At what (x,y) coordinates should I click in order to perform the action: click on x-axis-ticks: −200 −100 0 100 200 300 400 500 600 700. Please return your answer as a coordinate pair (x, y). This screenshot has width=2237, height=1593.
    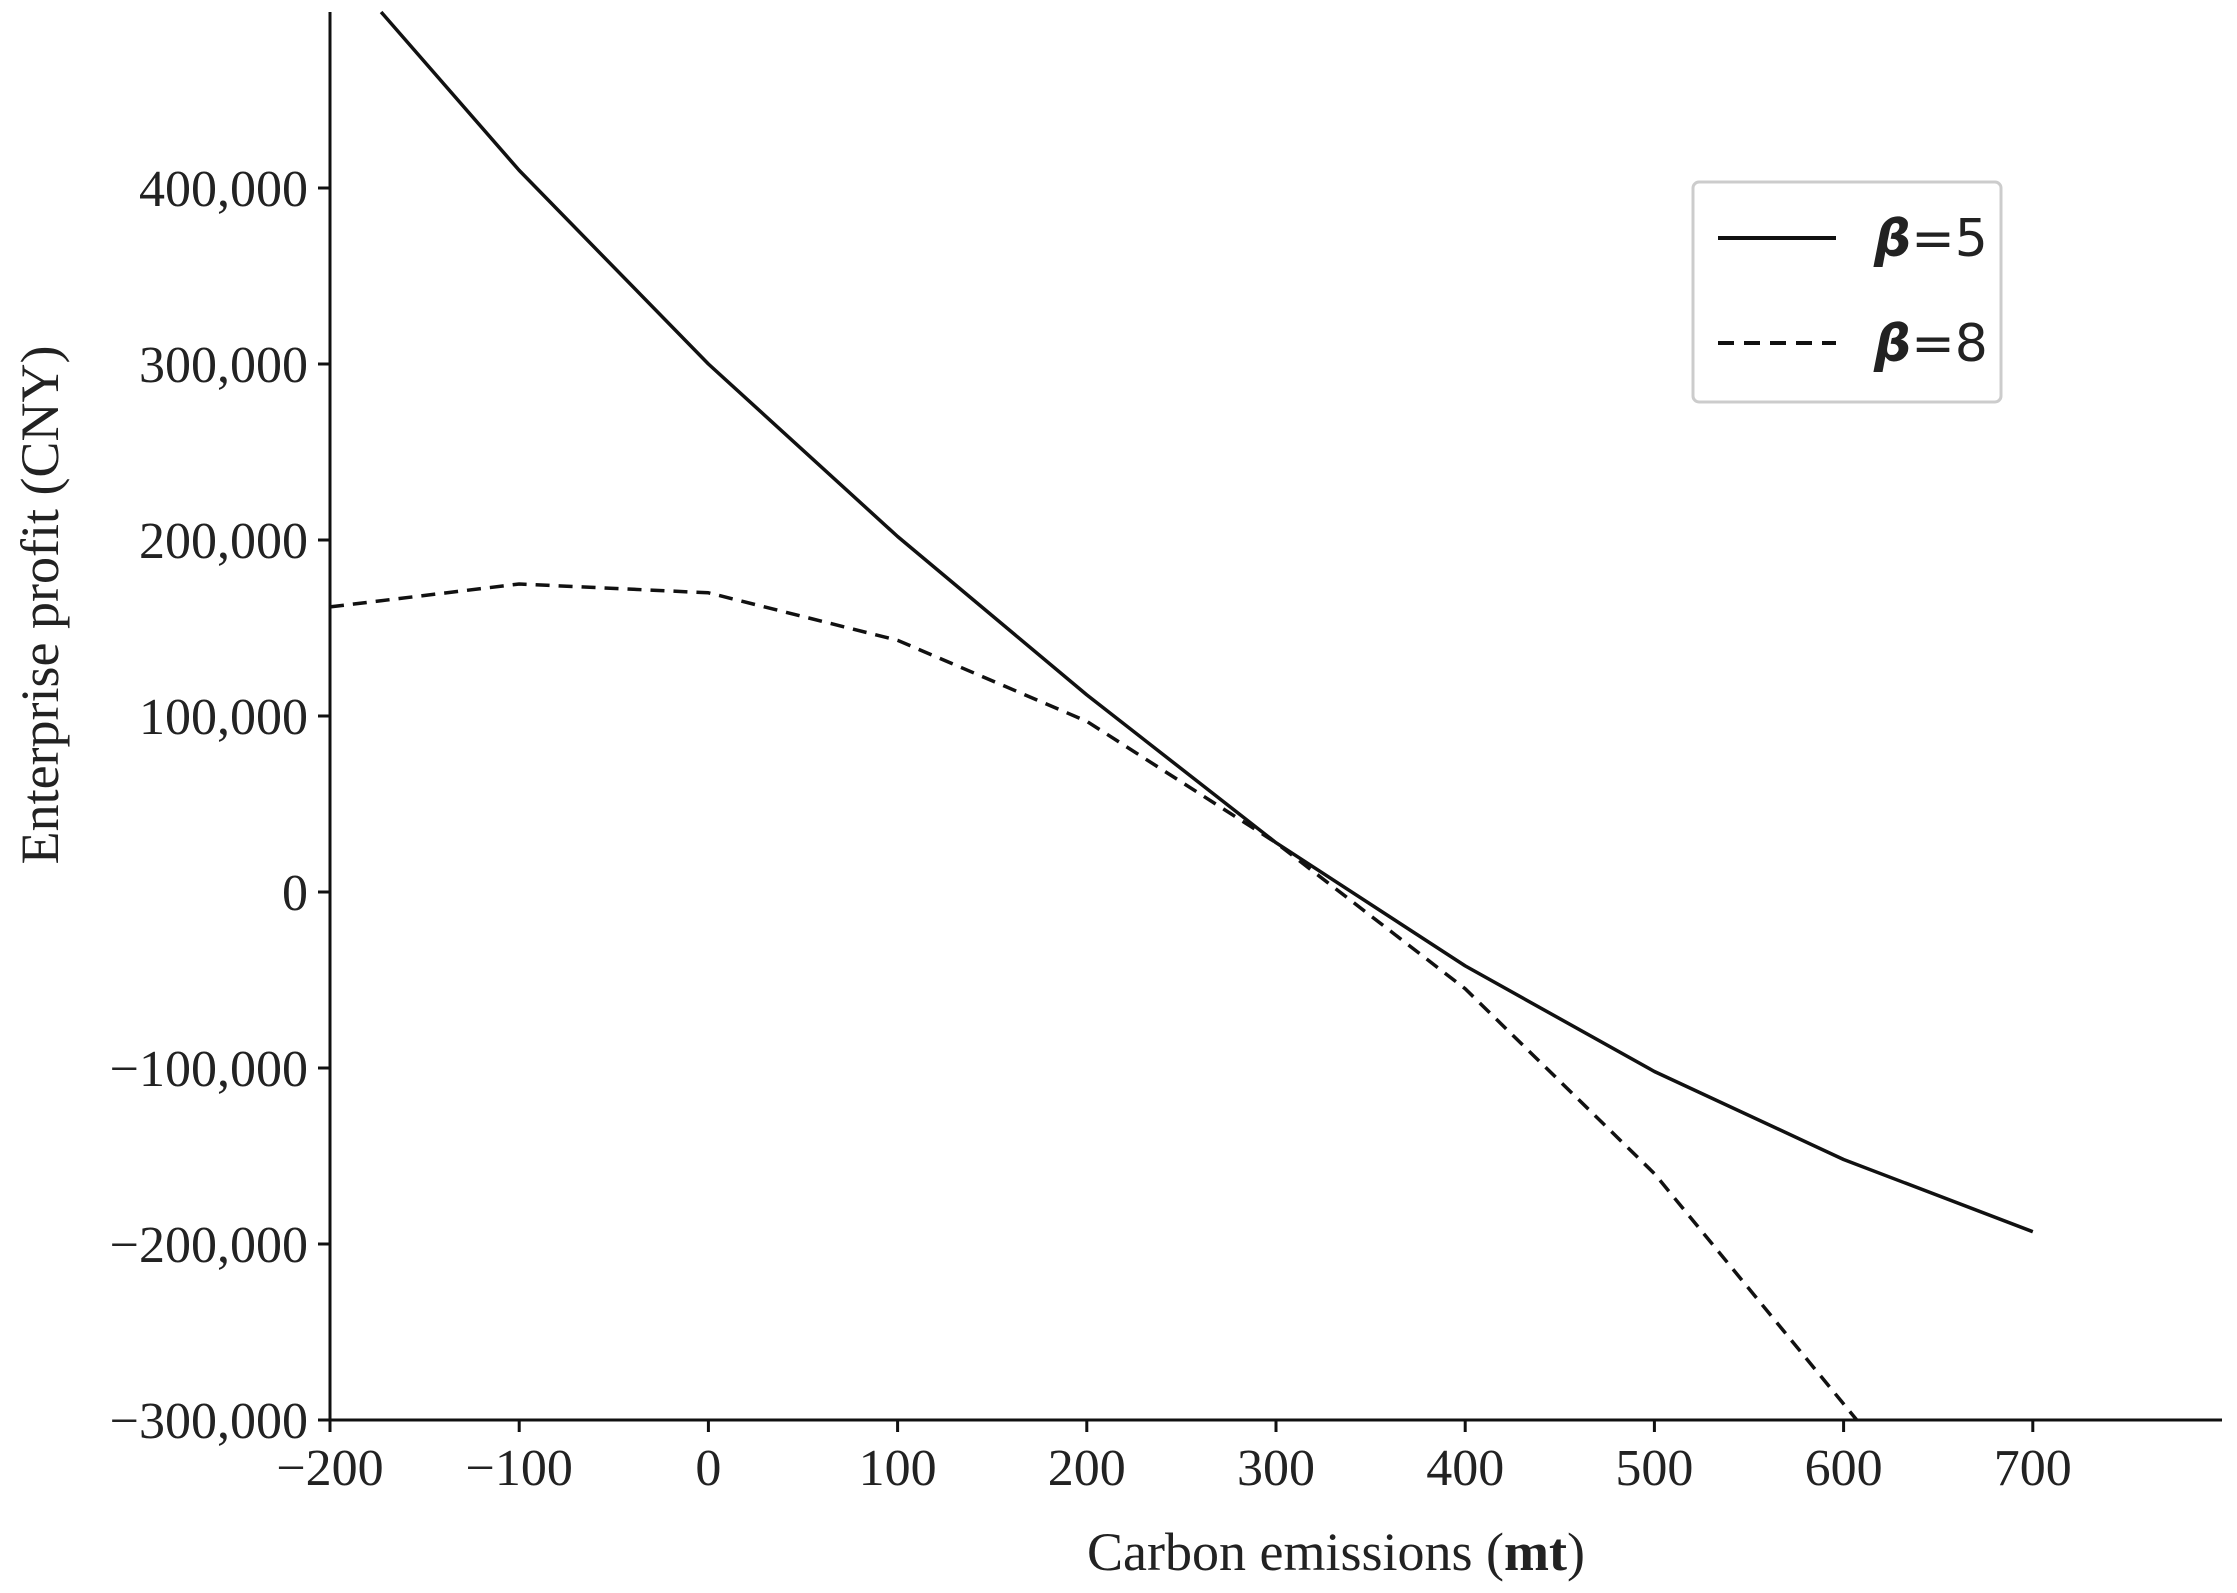
    Looking at the image, I should click on (1174, 1458).